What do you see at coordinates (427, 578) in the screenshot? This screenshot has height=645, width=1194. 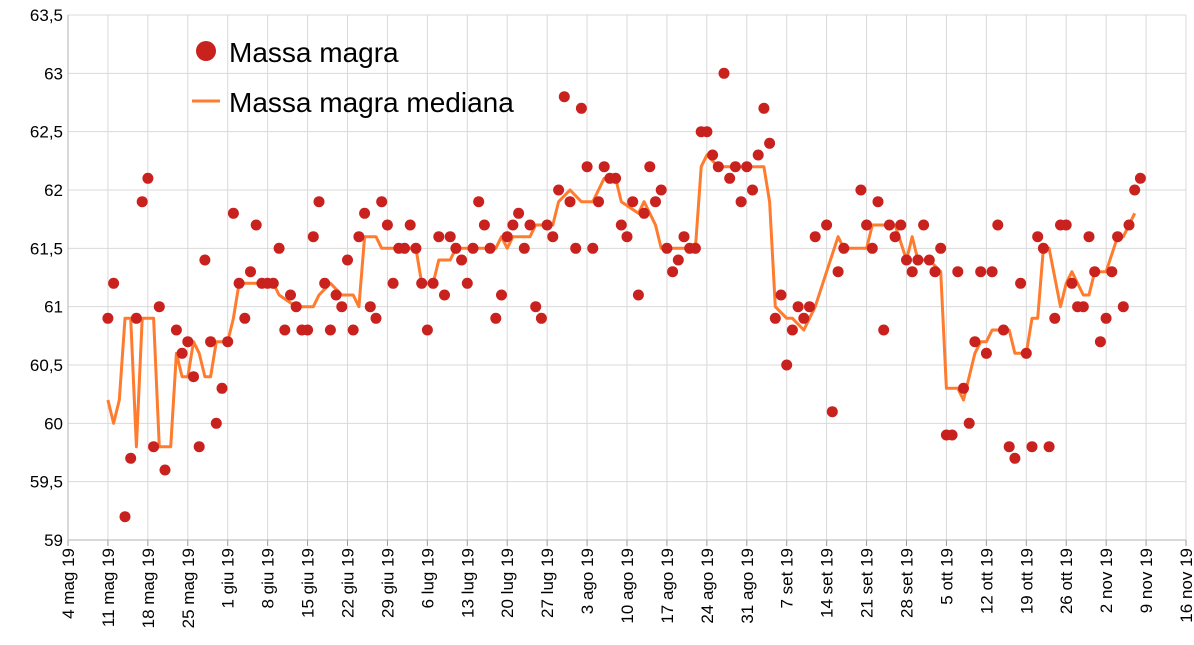 I see `x-tick-label: 6 lug 19` at bounding box center [427, 578].